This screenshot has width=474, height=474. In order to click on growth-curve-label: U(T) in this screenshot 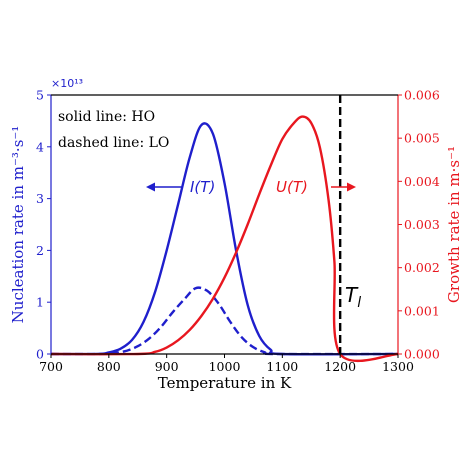, I will do `click(292, 187)`.